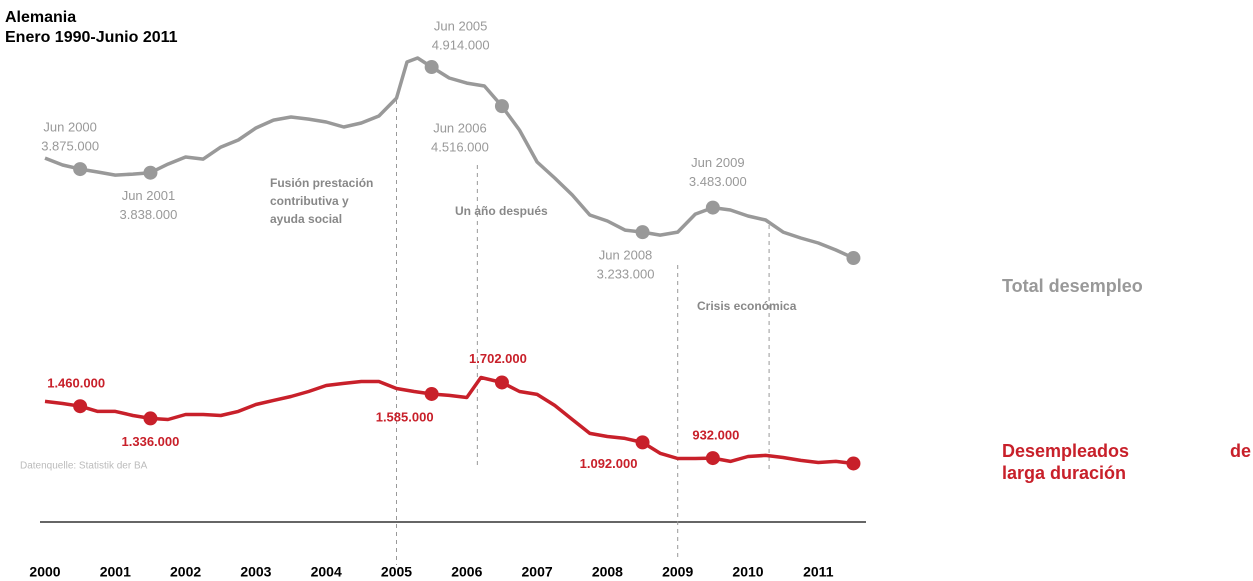  What do you see at coordinates (1072, 286) in the screenshot?
I see `legend-label: Total desempleo` at bounding box center [1072, 286].